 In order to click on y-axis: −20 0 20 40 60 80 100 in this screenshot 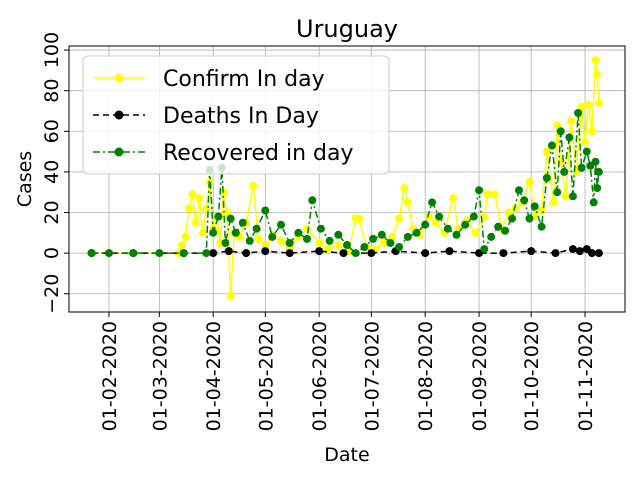, I will do `click(55, 173)`.